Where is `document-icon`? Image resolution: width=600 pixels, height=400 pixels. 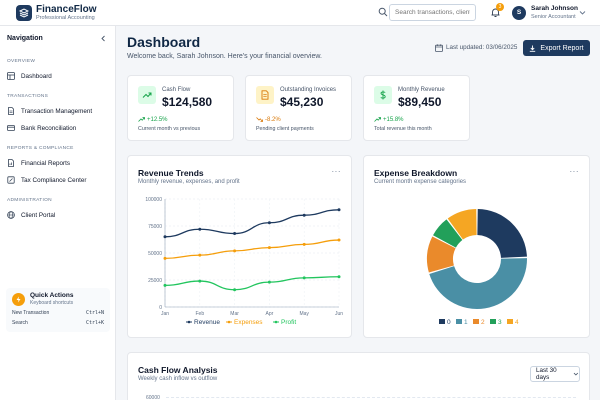 document-icon is located at coordinates (11, 111).